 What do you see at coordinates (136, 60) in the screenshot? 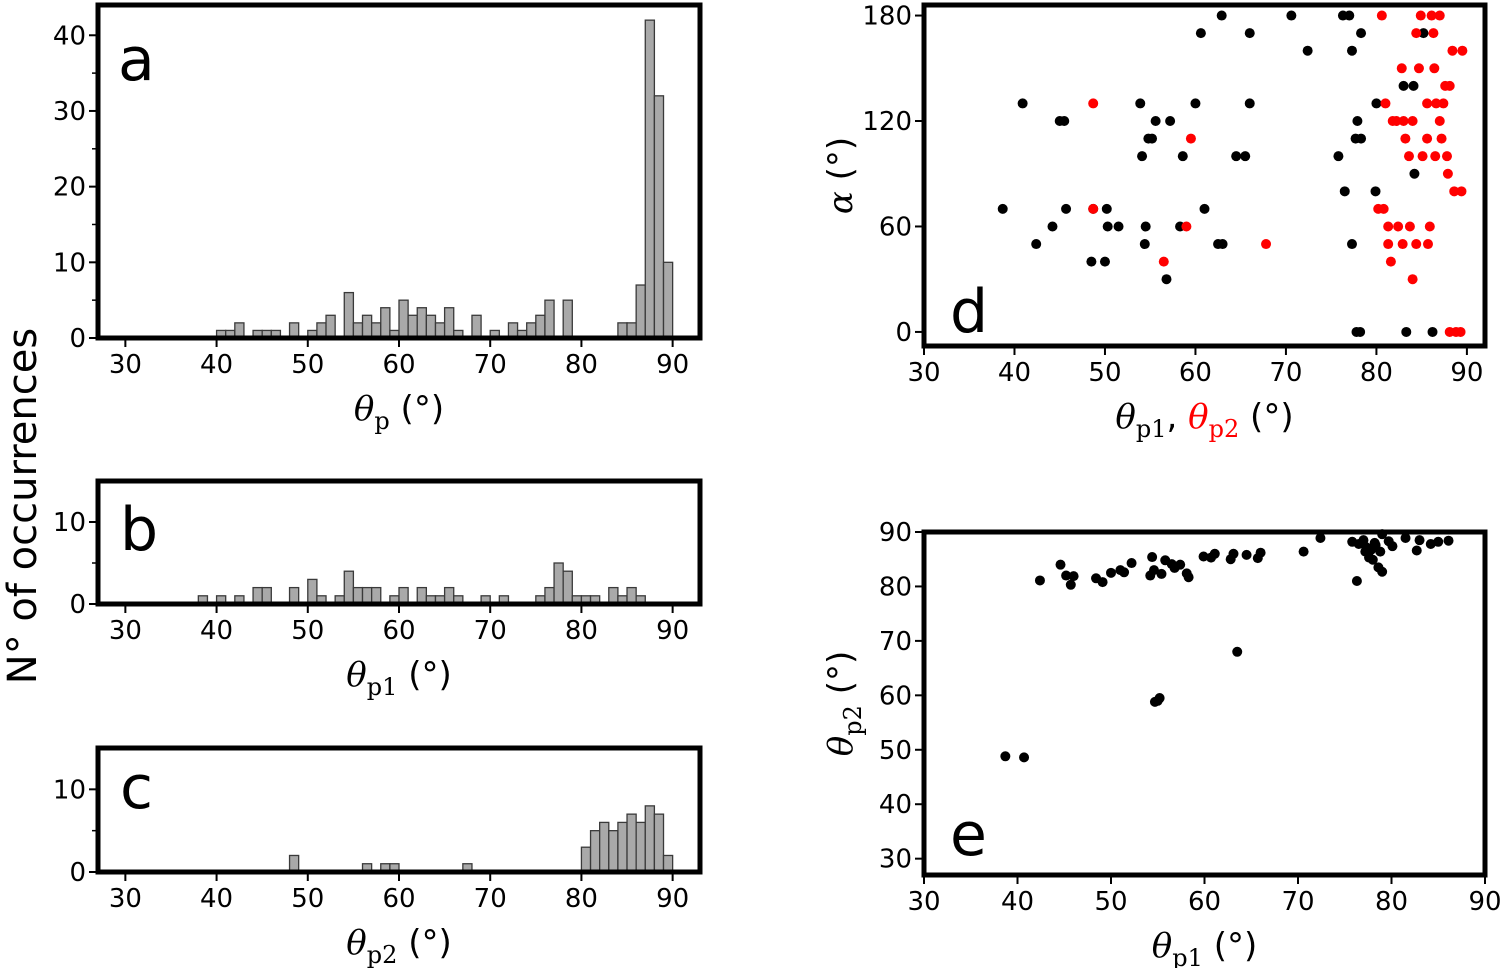
I see `panel-letter: a` at bounding box center [136, 60].